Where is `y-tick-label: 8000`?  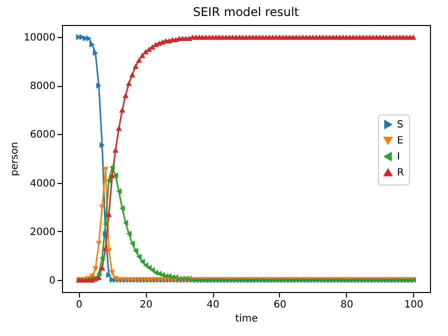 y-tick-label: 8000 is located at coordinates (43, 86).